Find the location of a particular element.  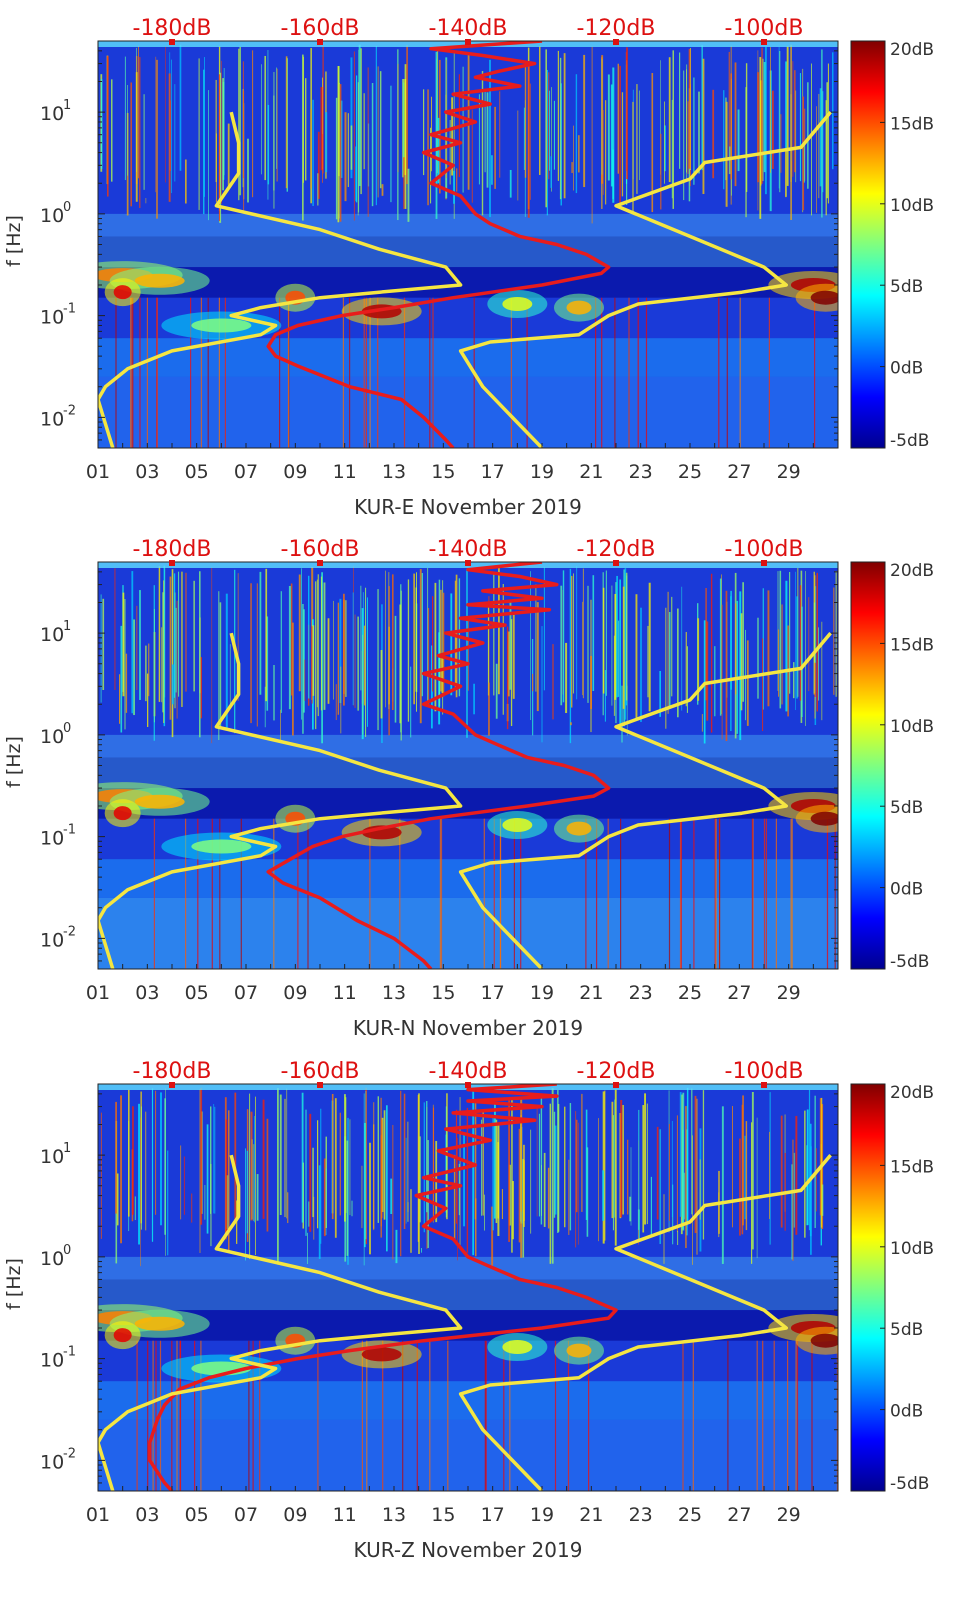

y-tick-exponent: -2 is located at coordinates (69, 410).